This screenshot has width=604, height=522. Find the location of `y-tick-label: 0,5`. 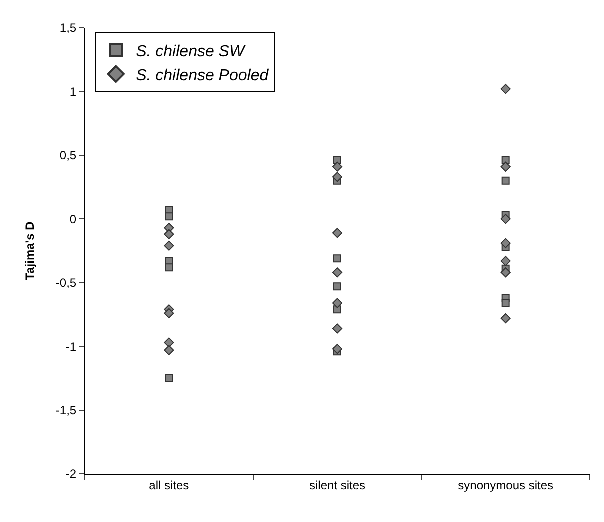

y-tick-label: 0,5 is located at coordinates (68, 155).